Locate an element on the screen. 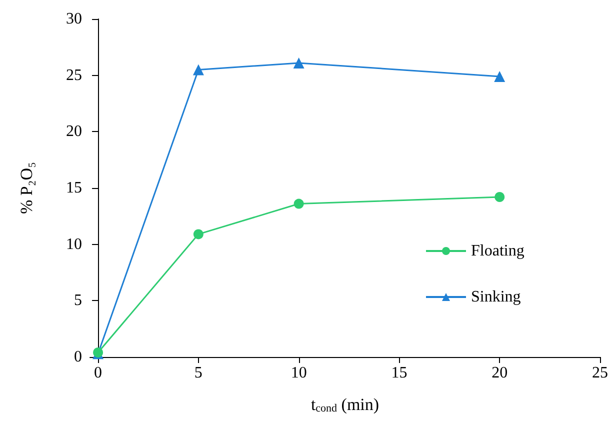 Image resolution: width=611 pixels, height=423 pixels. y-tick-label: 30 is located at coordinates (74, 19).